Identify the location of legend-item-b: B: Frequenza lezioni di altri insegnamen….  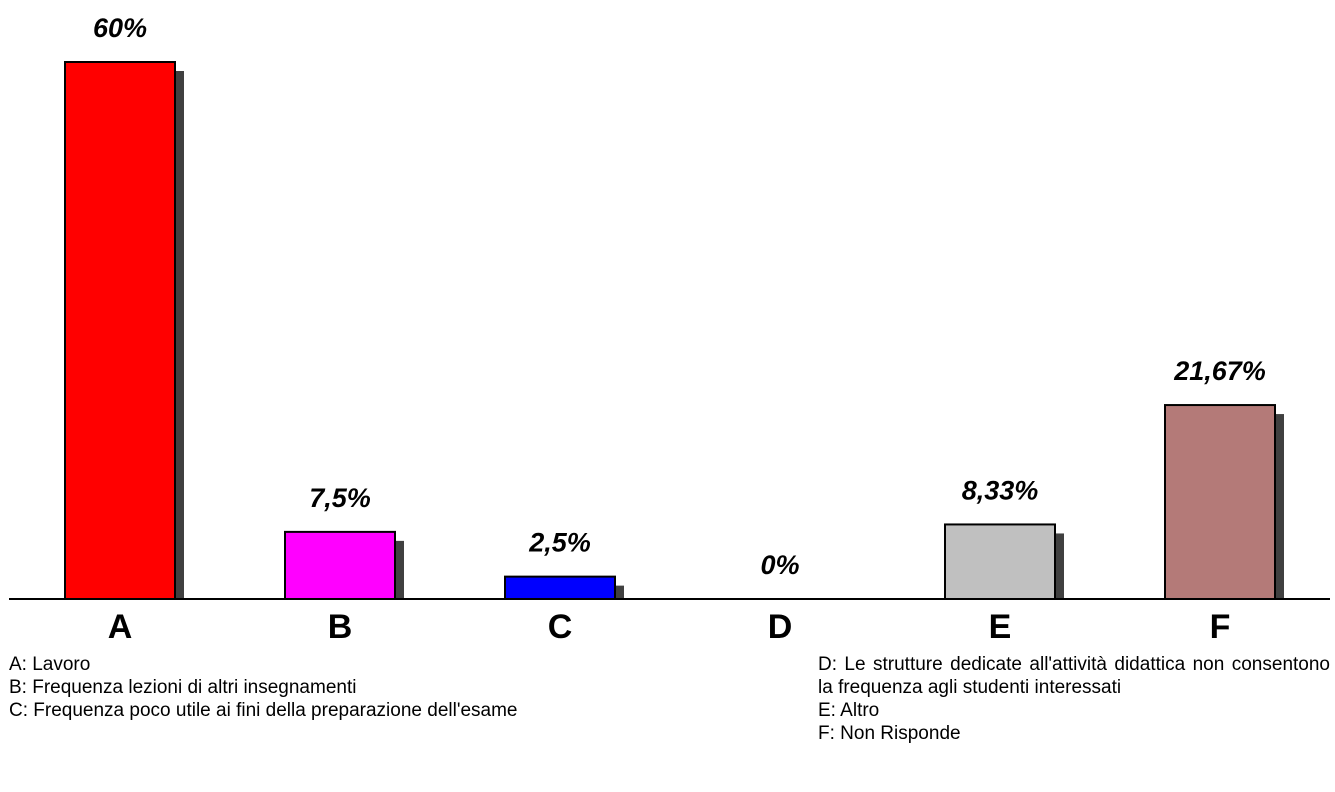
(183, 687).